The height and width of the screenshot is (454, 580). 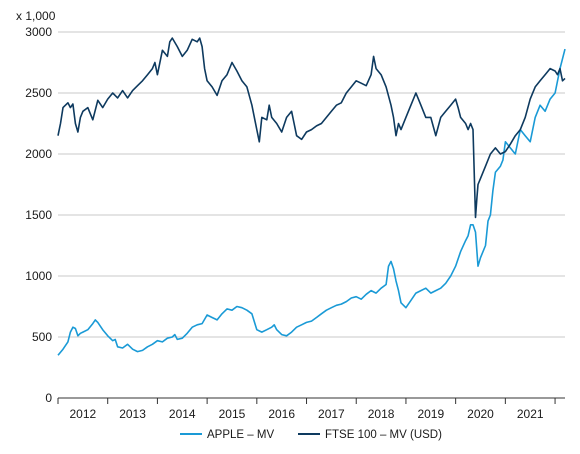 What do you see at coordinates (38, 276) in the screenshot?
I see `y-tick-label: 1000` at bounding box center [38, 276].